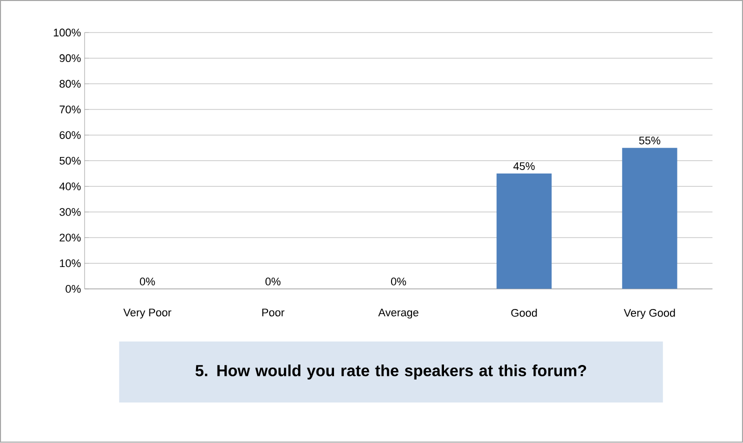 This screenshot has width=743, height=443. I want to click on y-tick-label: 80%, so click(70, 84).